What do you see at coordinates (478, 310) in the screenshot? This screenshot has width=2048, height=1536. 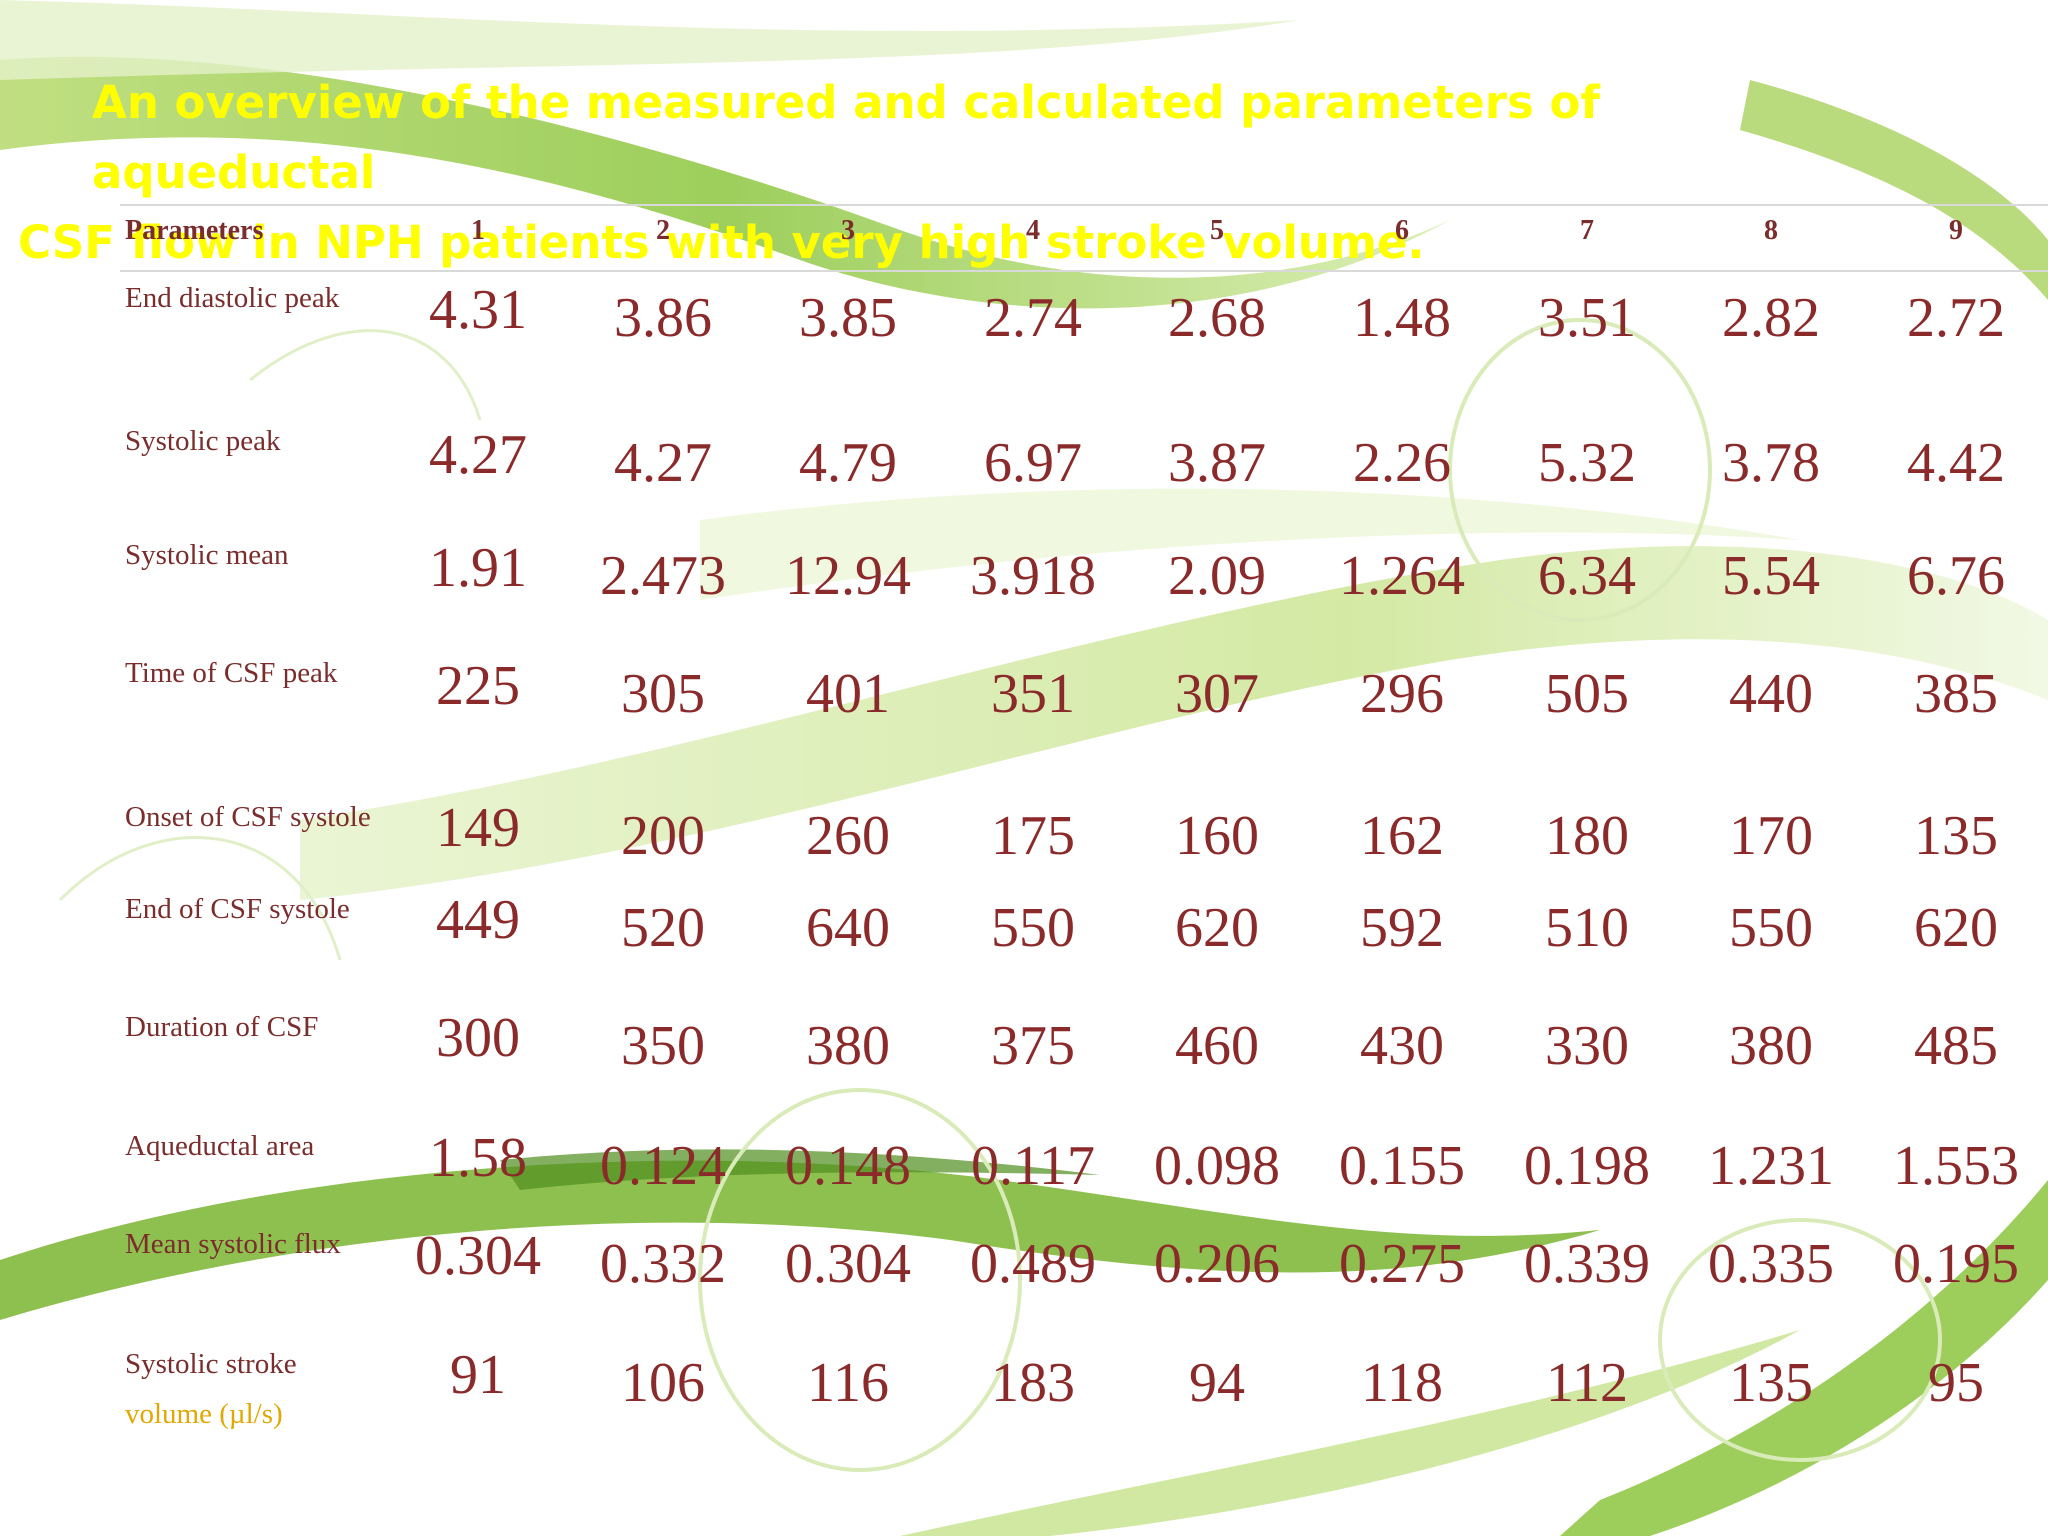 I see `table-cell: 4.31` at bounding box center [478, 310].